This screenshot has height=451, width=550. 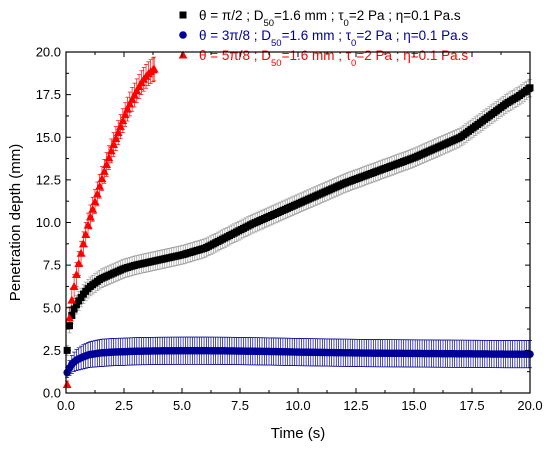 I want to click on x-tick-label: 12.5, so click(x=355, y=405).